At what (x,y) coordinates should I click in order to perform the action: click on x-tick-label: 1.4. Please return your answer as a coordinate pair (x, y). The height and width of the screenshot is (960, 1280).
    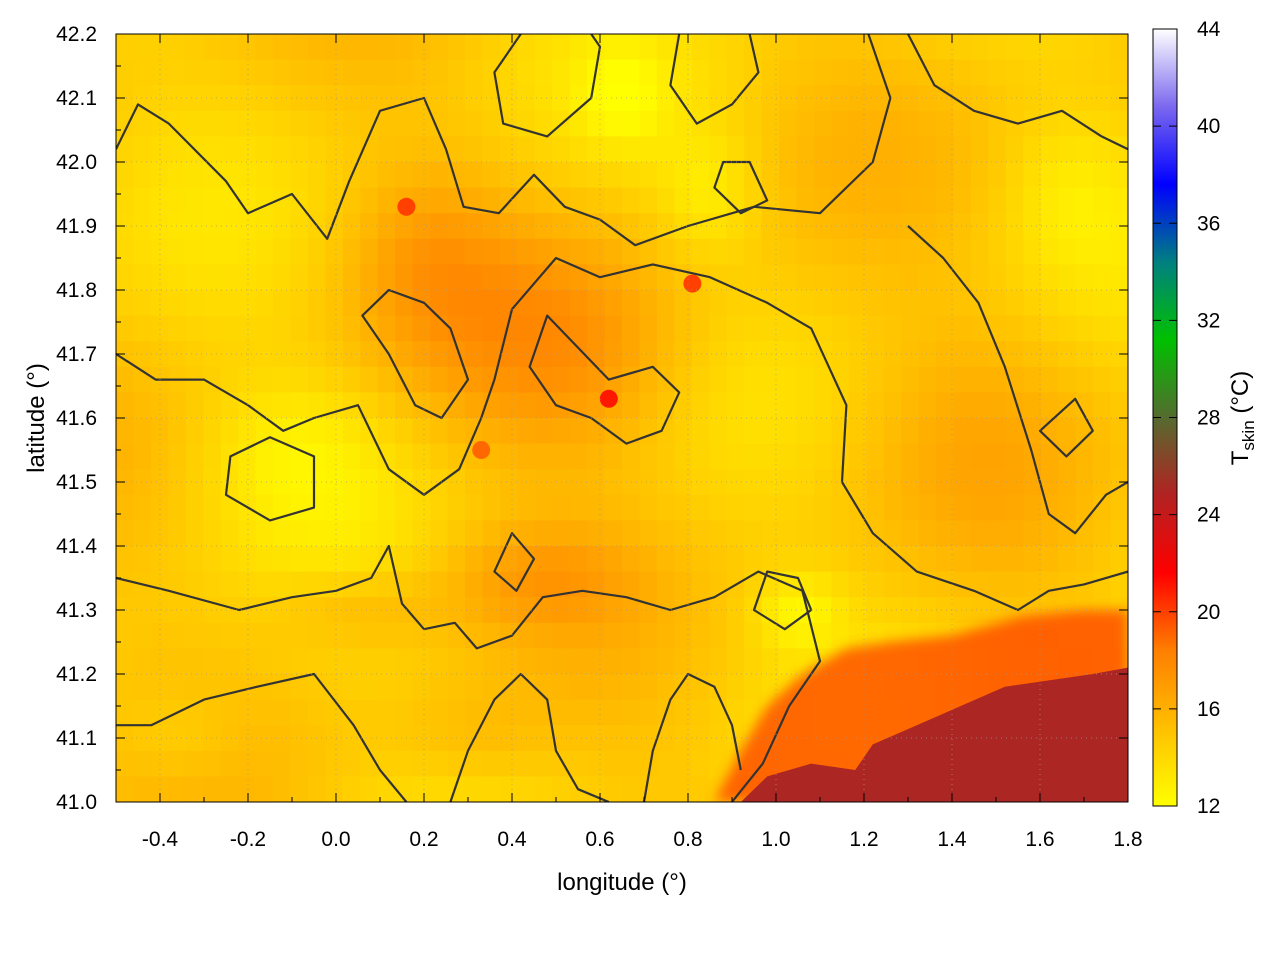
    Looking at the image, I should click on (952, 839).